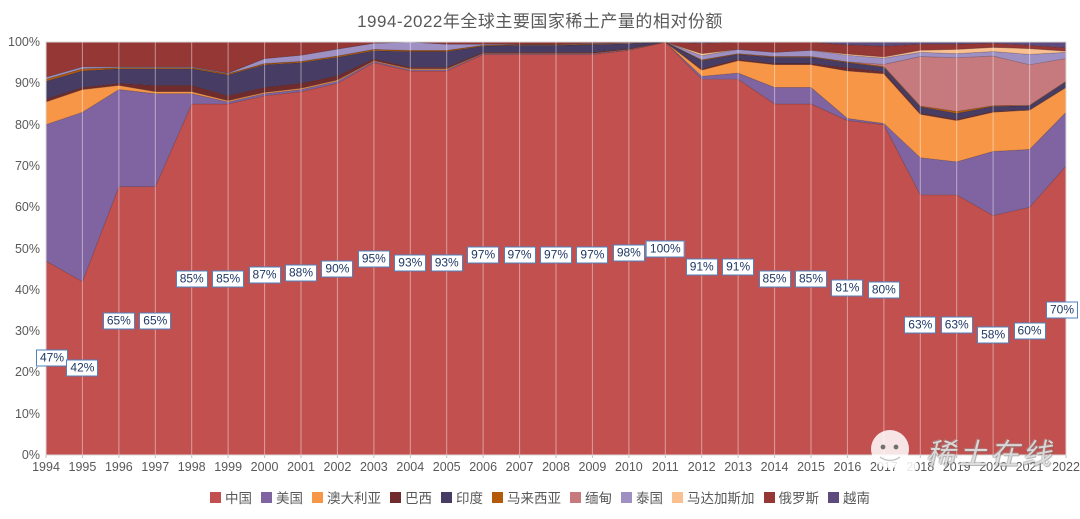 This screenshot has height=519, width=1080. I want to click on y-tick-label: 90%, so click(27, 83).